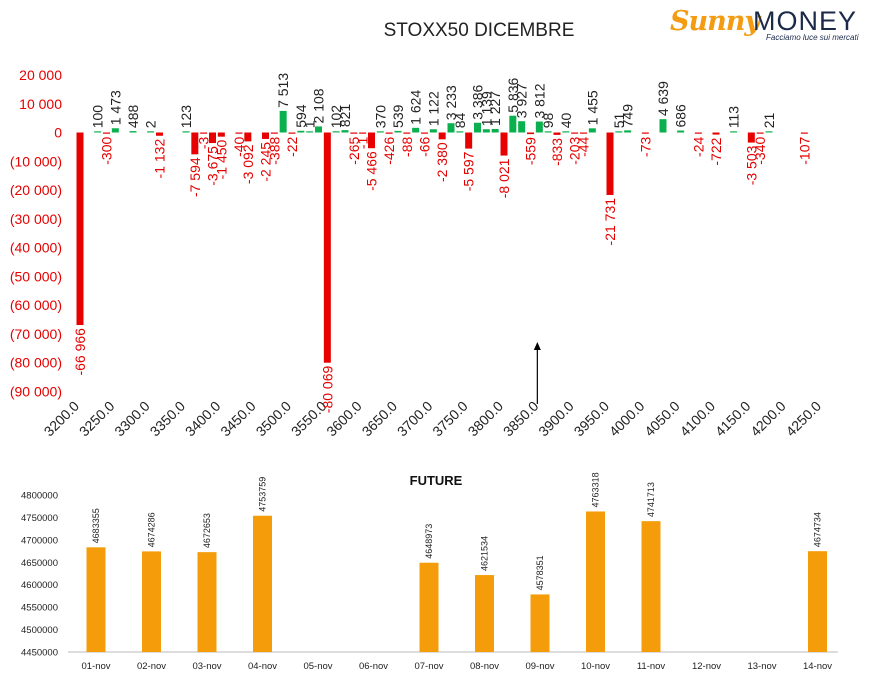  I want to click on x-tick-label: 4050.0, so click(662, 419).